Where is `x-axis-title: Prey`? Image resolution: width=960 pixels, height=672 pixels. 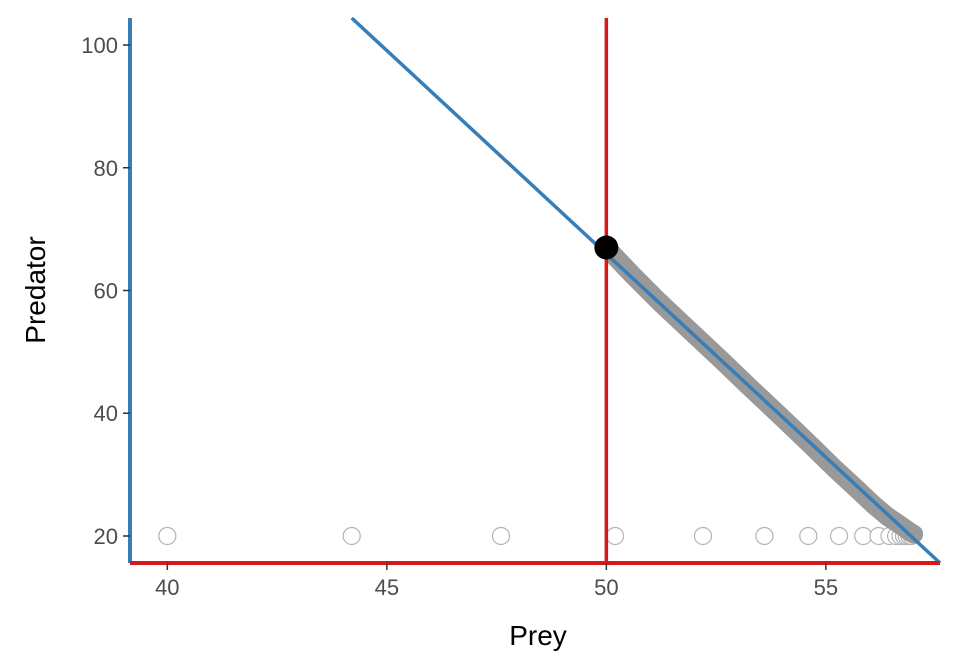
x-axis-title: Prey is located at coordinates (538, 635).